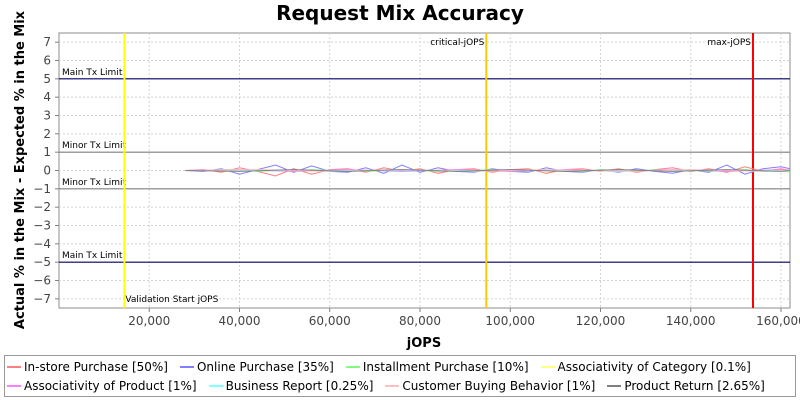 The width and height of the screenshot is (800, 400). What do you see at coordinates (171, 300) in the screenshot?
I see `marker-line-label: Validation Start jOPS` at bounding box center [171, 300].